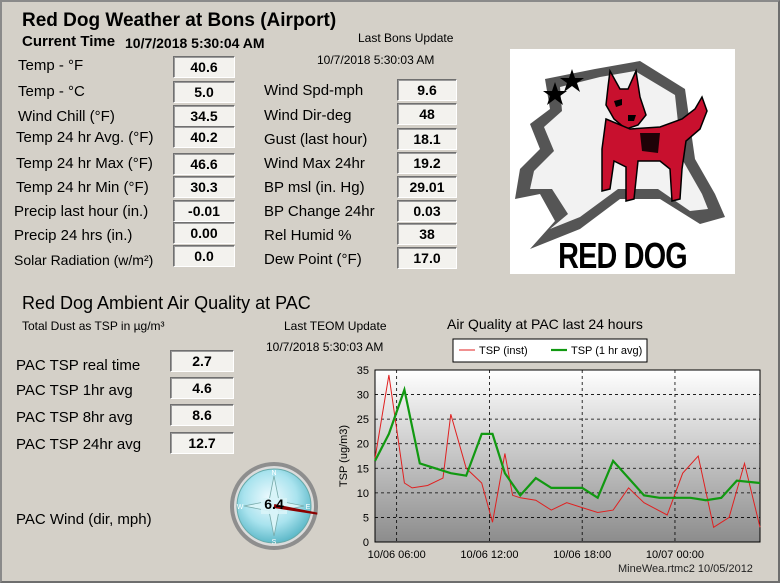 The image size is (780, 583). Describe the element at coordinates (427, 139) in the screenshot. I see `weather-value-gust: 18.1` at that location.